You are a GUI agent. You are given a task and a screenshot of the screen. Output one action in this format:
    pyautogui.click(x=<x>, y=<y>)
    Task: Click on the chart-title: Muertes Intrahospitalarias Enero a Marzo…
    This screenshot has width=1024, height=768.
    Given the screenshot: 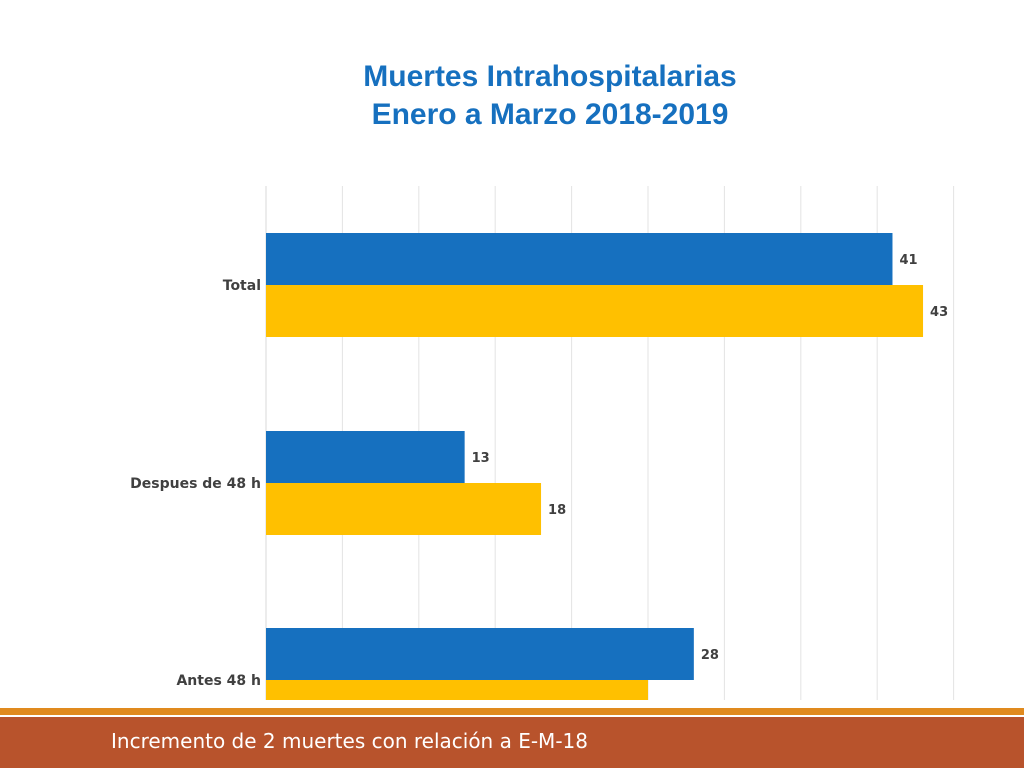 What is the action you would take?
    pyautogui.click(x=550, y=96)
    